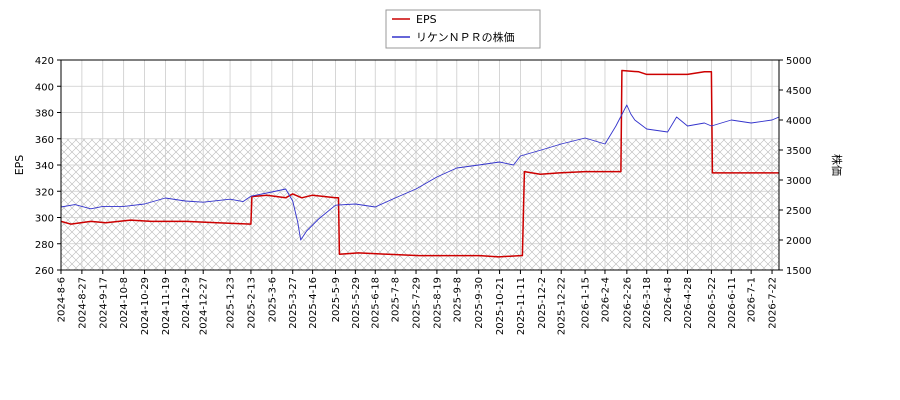 This screenshot has width=900, height=400. I want to click on left-tick-label: 300, so click(44, 219).